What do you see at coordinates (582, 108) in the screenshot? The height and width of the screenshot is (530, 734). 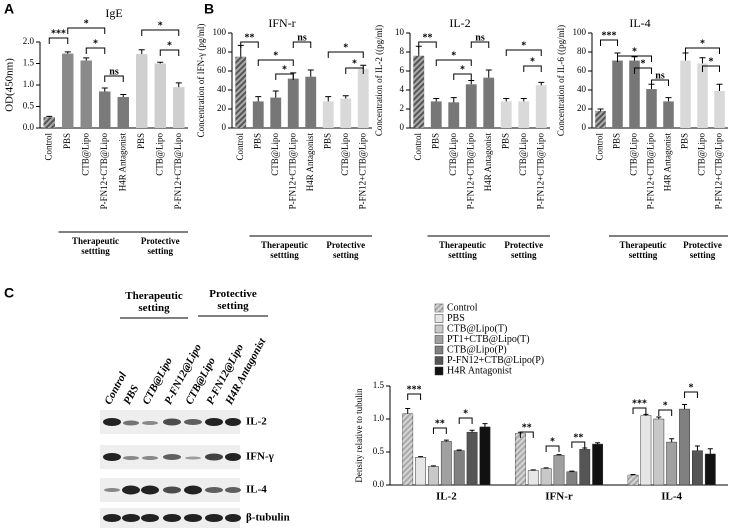 I see `y-tick-label: 20` at bounding box center [582, 108].